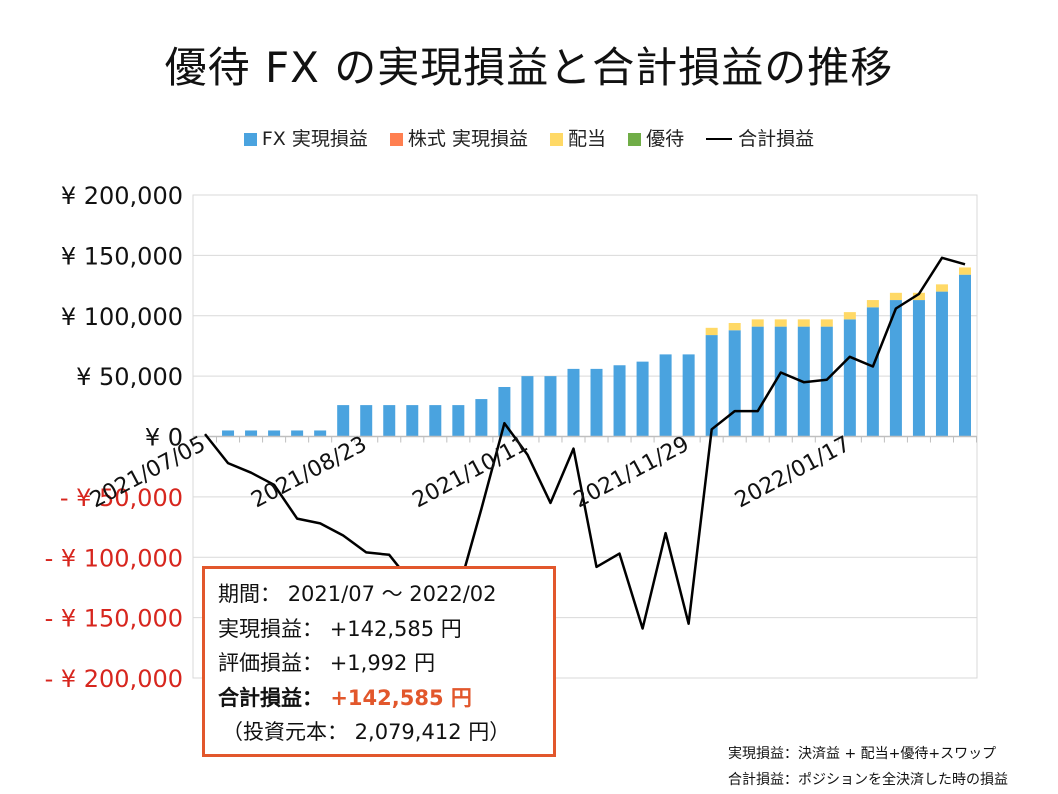 The width and height of the screenshot is (1058, 794). I want to click on total-row: 合計損益： +142,585 円, so click(385, 698).